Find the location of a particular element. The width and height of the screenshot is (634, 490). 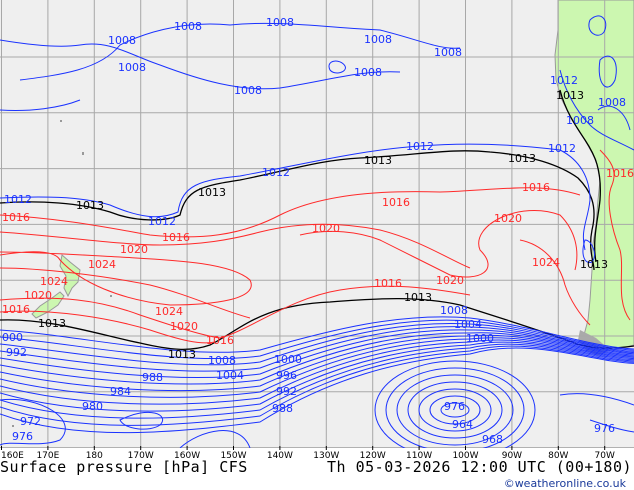

longitude-tick-label: 120W is located at coordinates (373, 455).